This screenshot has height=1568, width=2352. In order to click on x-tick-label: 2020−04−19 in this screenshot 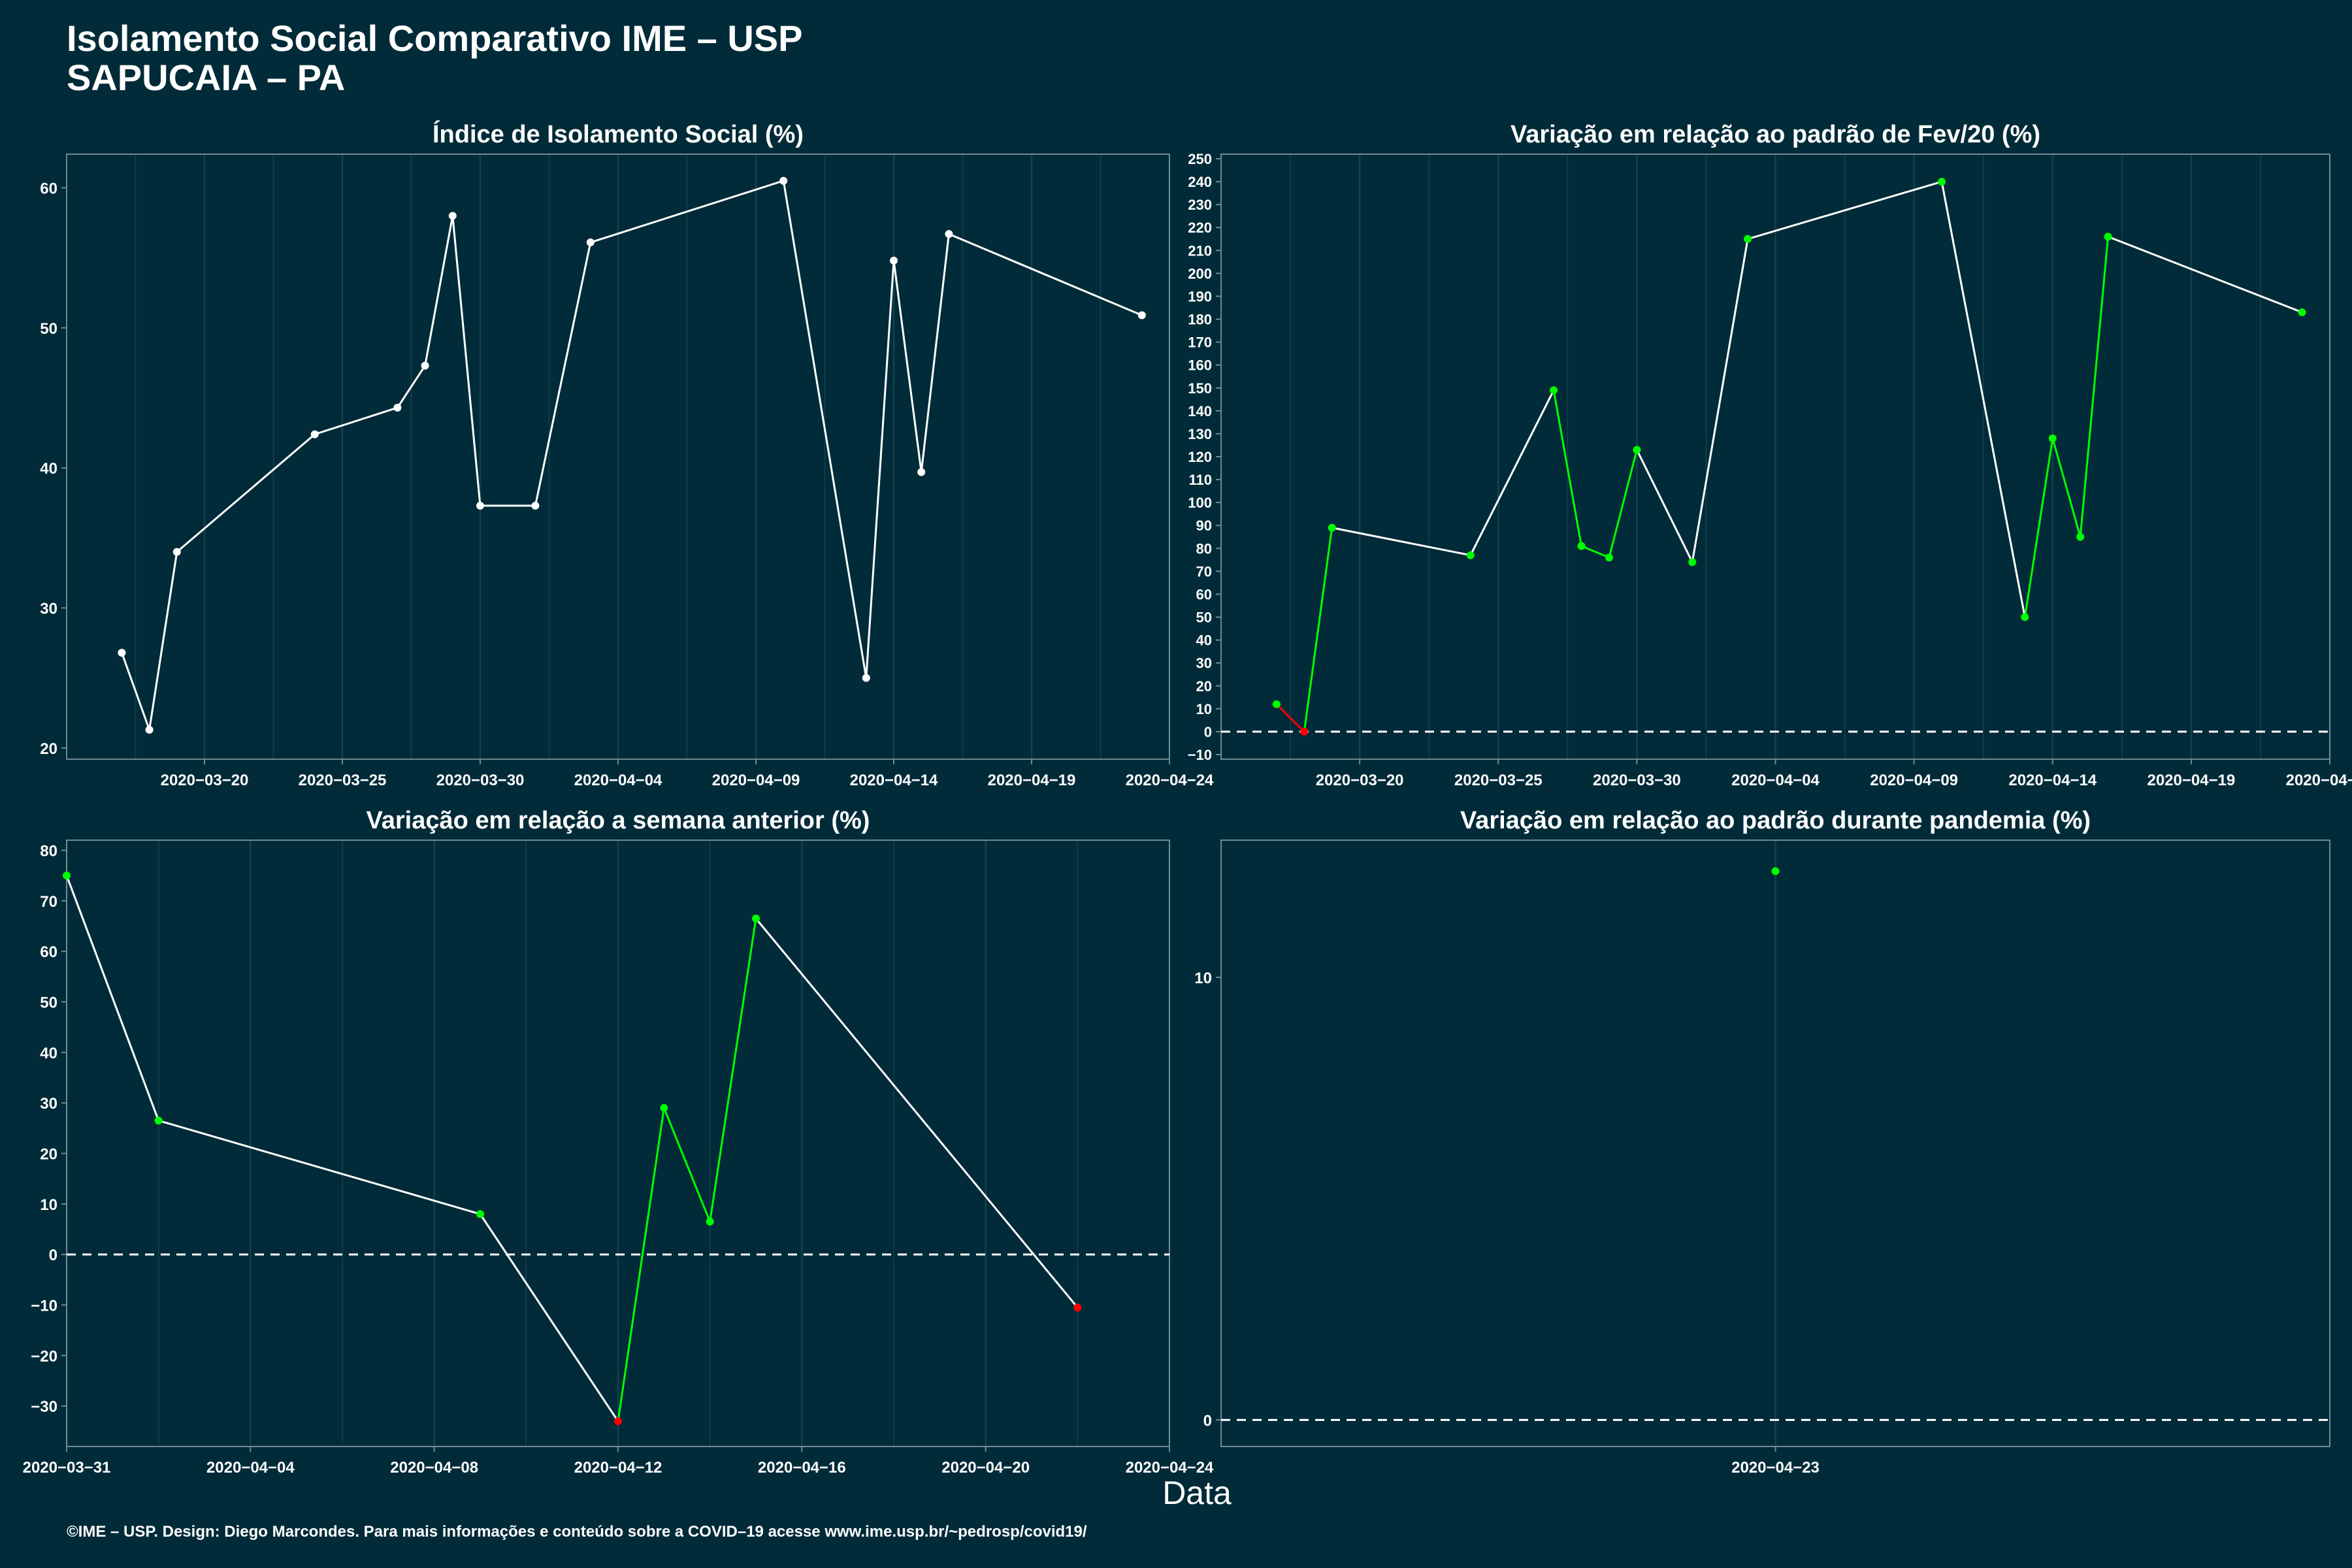, I will do `click(1032, 780)`.